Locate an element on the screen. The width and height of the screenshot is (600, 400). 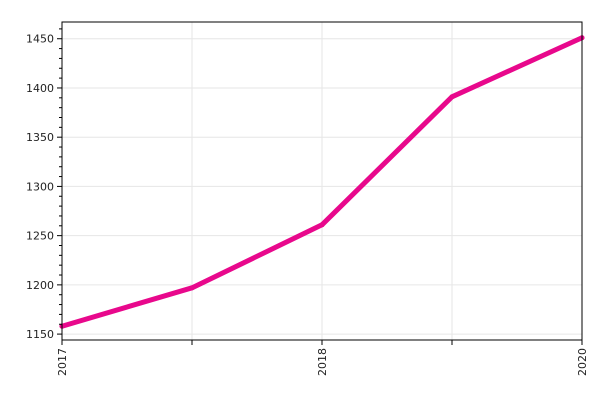
x-axis-ticks: 2017 2018 2020 is located at coordinates (322, 358).